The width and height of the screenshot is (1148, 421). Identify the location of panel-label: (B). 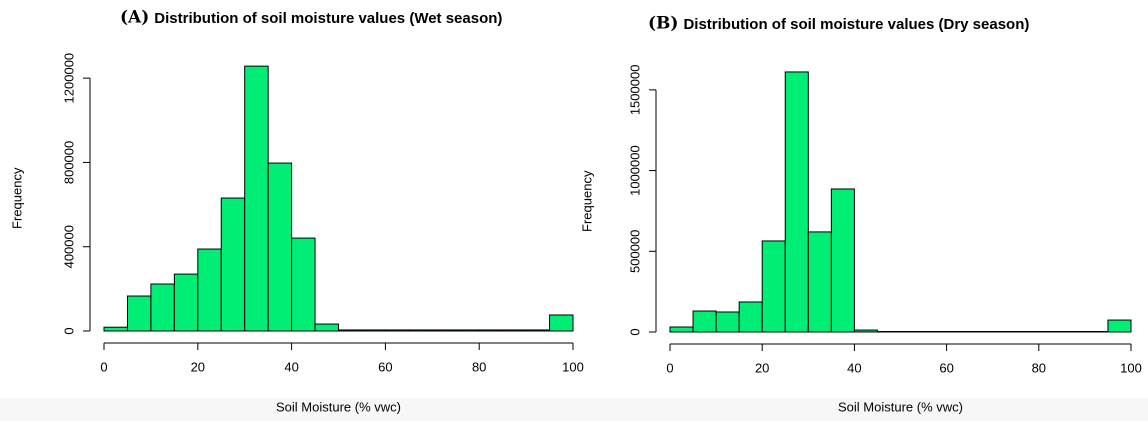
(663, 24).